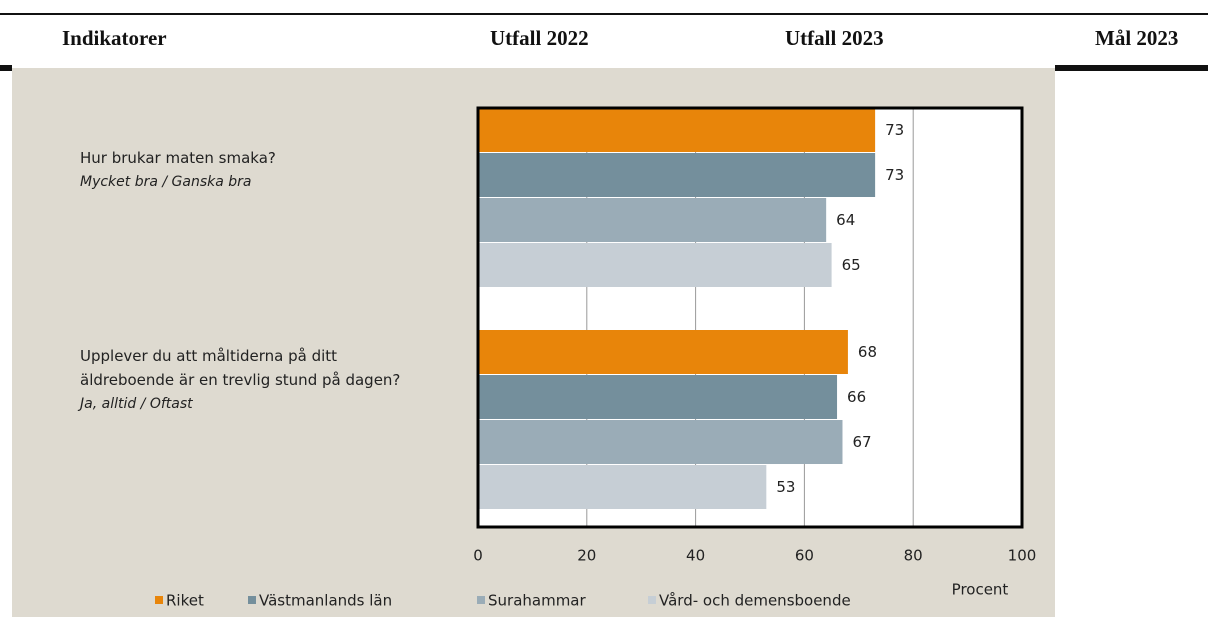  Describe the element at coordinates (166, 182) in the screenshot. I see `category-note: Mycket bra / Ganska bra` at that location.